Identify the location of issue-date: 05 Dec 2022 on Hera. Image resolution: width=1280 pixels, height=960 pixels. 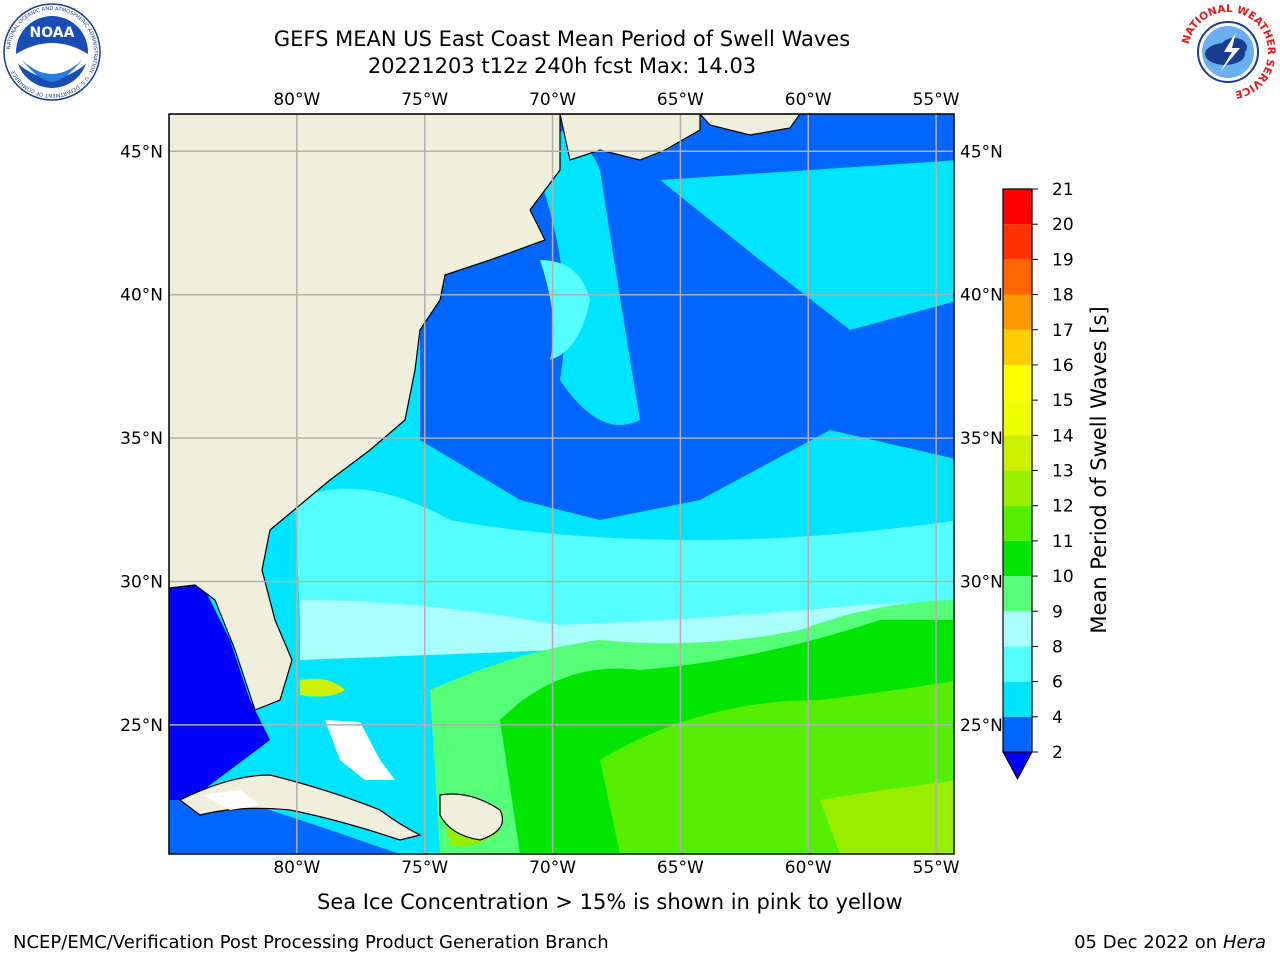
(1170, 942).